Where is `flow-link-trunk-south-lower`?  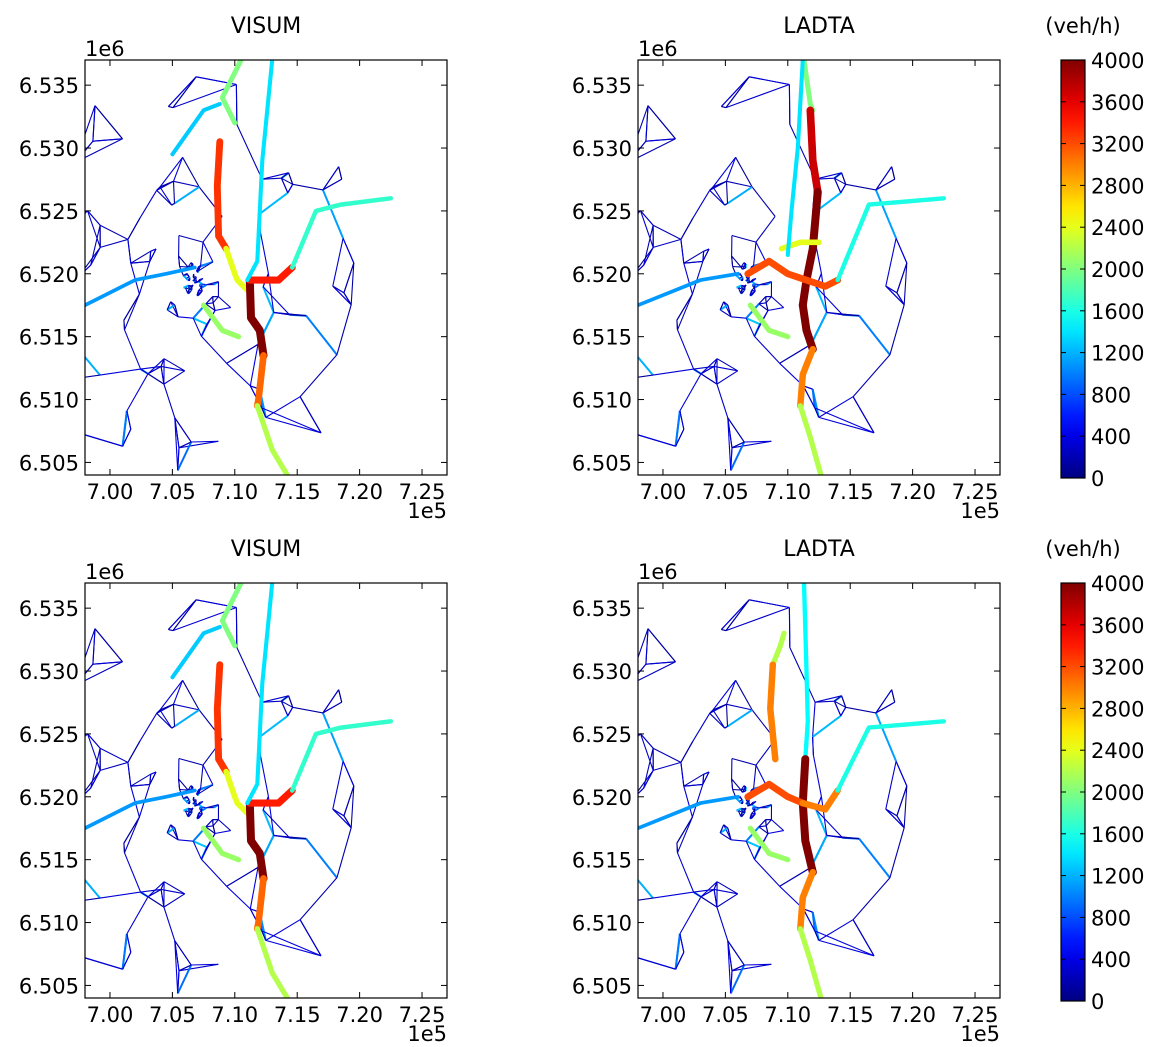 flow-link-trunk-south-lower is located at coordinates (807, 377).